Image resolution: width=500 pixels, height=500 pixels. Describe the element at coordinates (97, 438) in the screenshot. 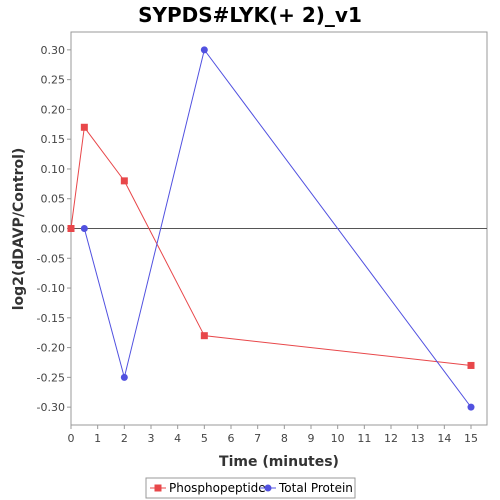

I see `x-tick-label: 1` at that location.